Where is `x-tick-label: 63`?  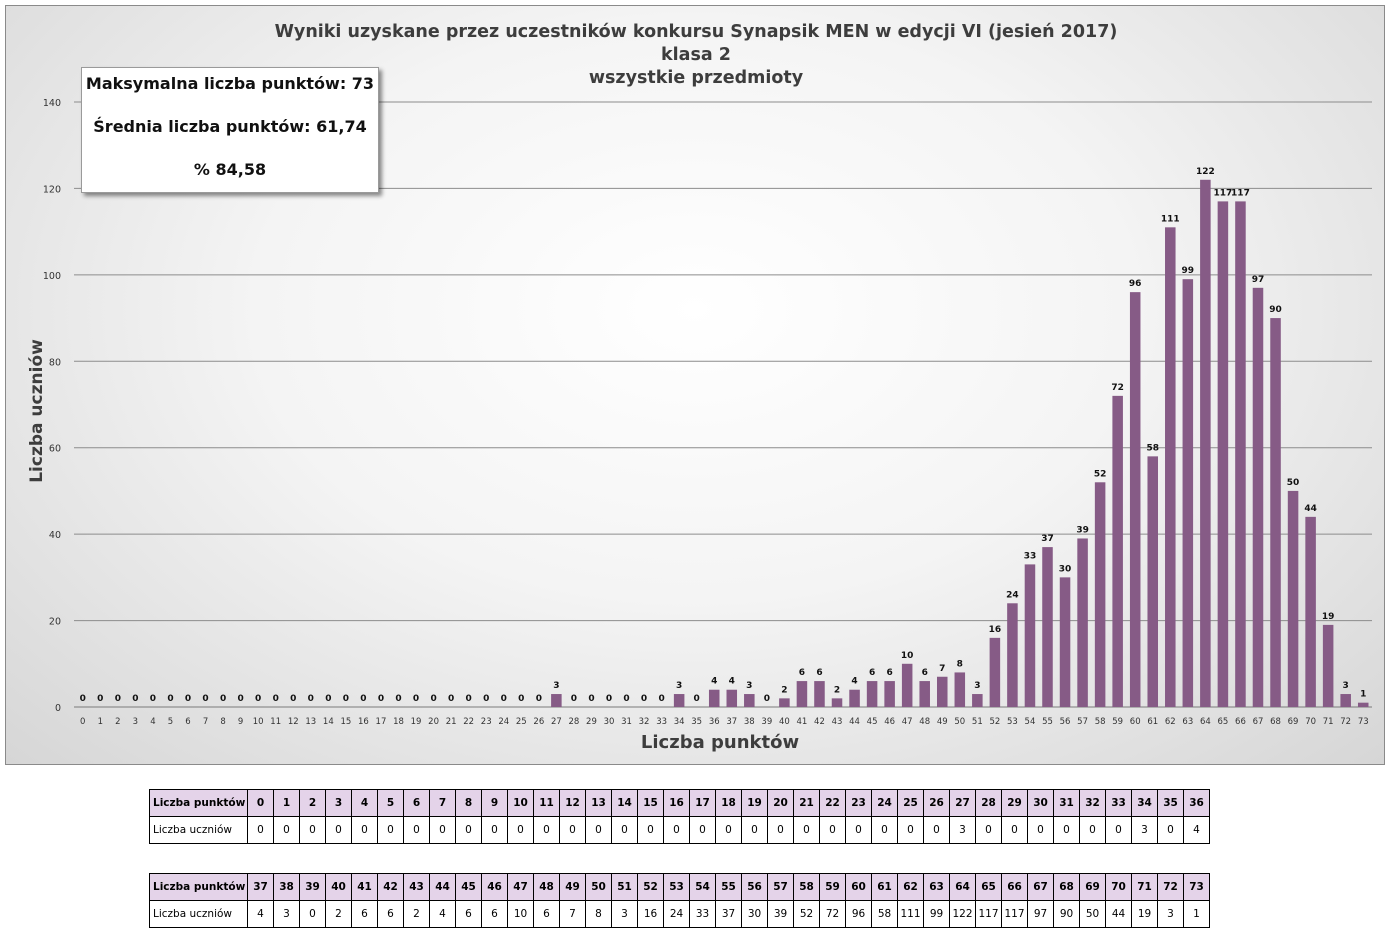
x-tick-label: 63 is located at coordinates (1187, 722).